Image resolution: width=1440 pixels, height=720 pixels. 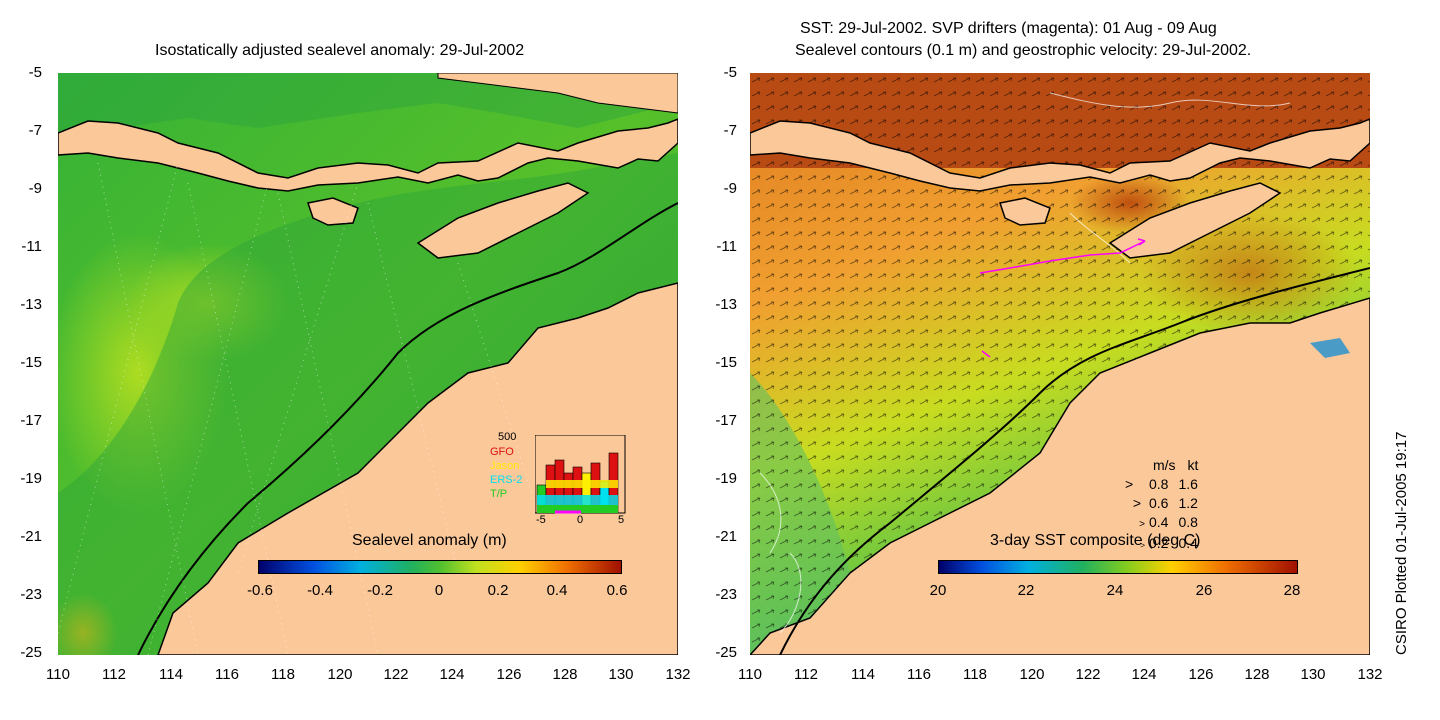 I want to click on right-lat-tick: -7, so click(x=730, y=130).